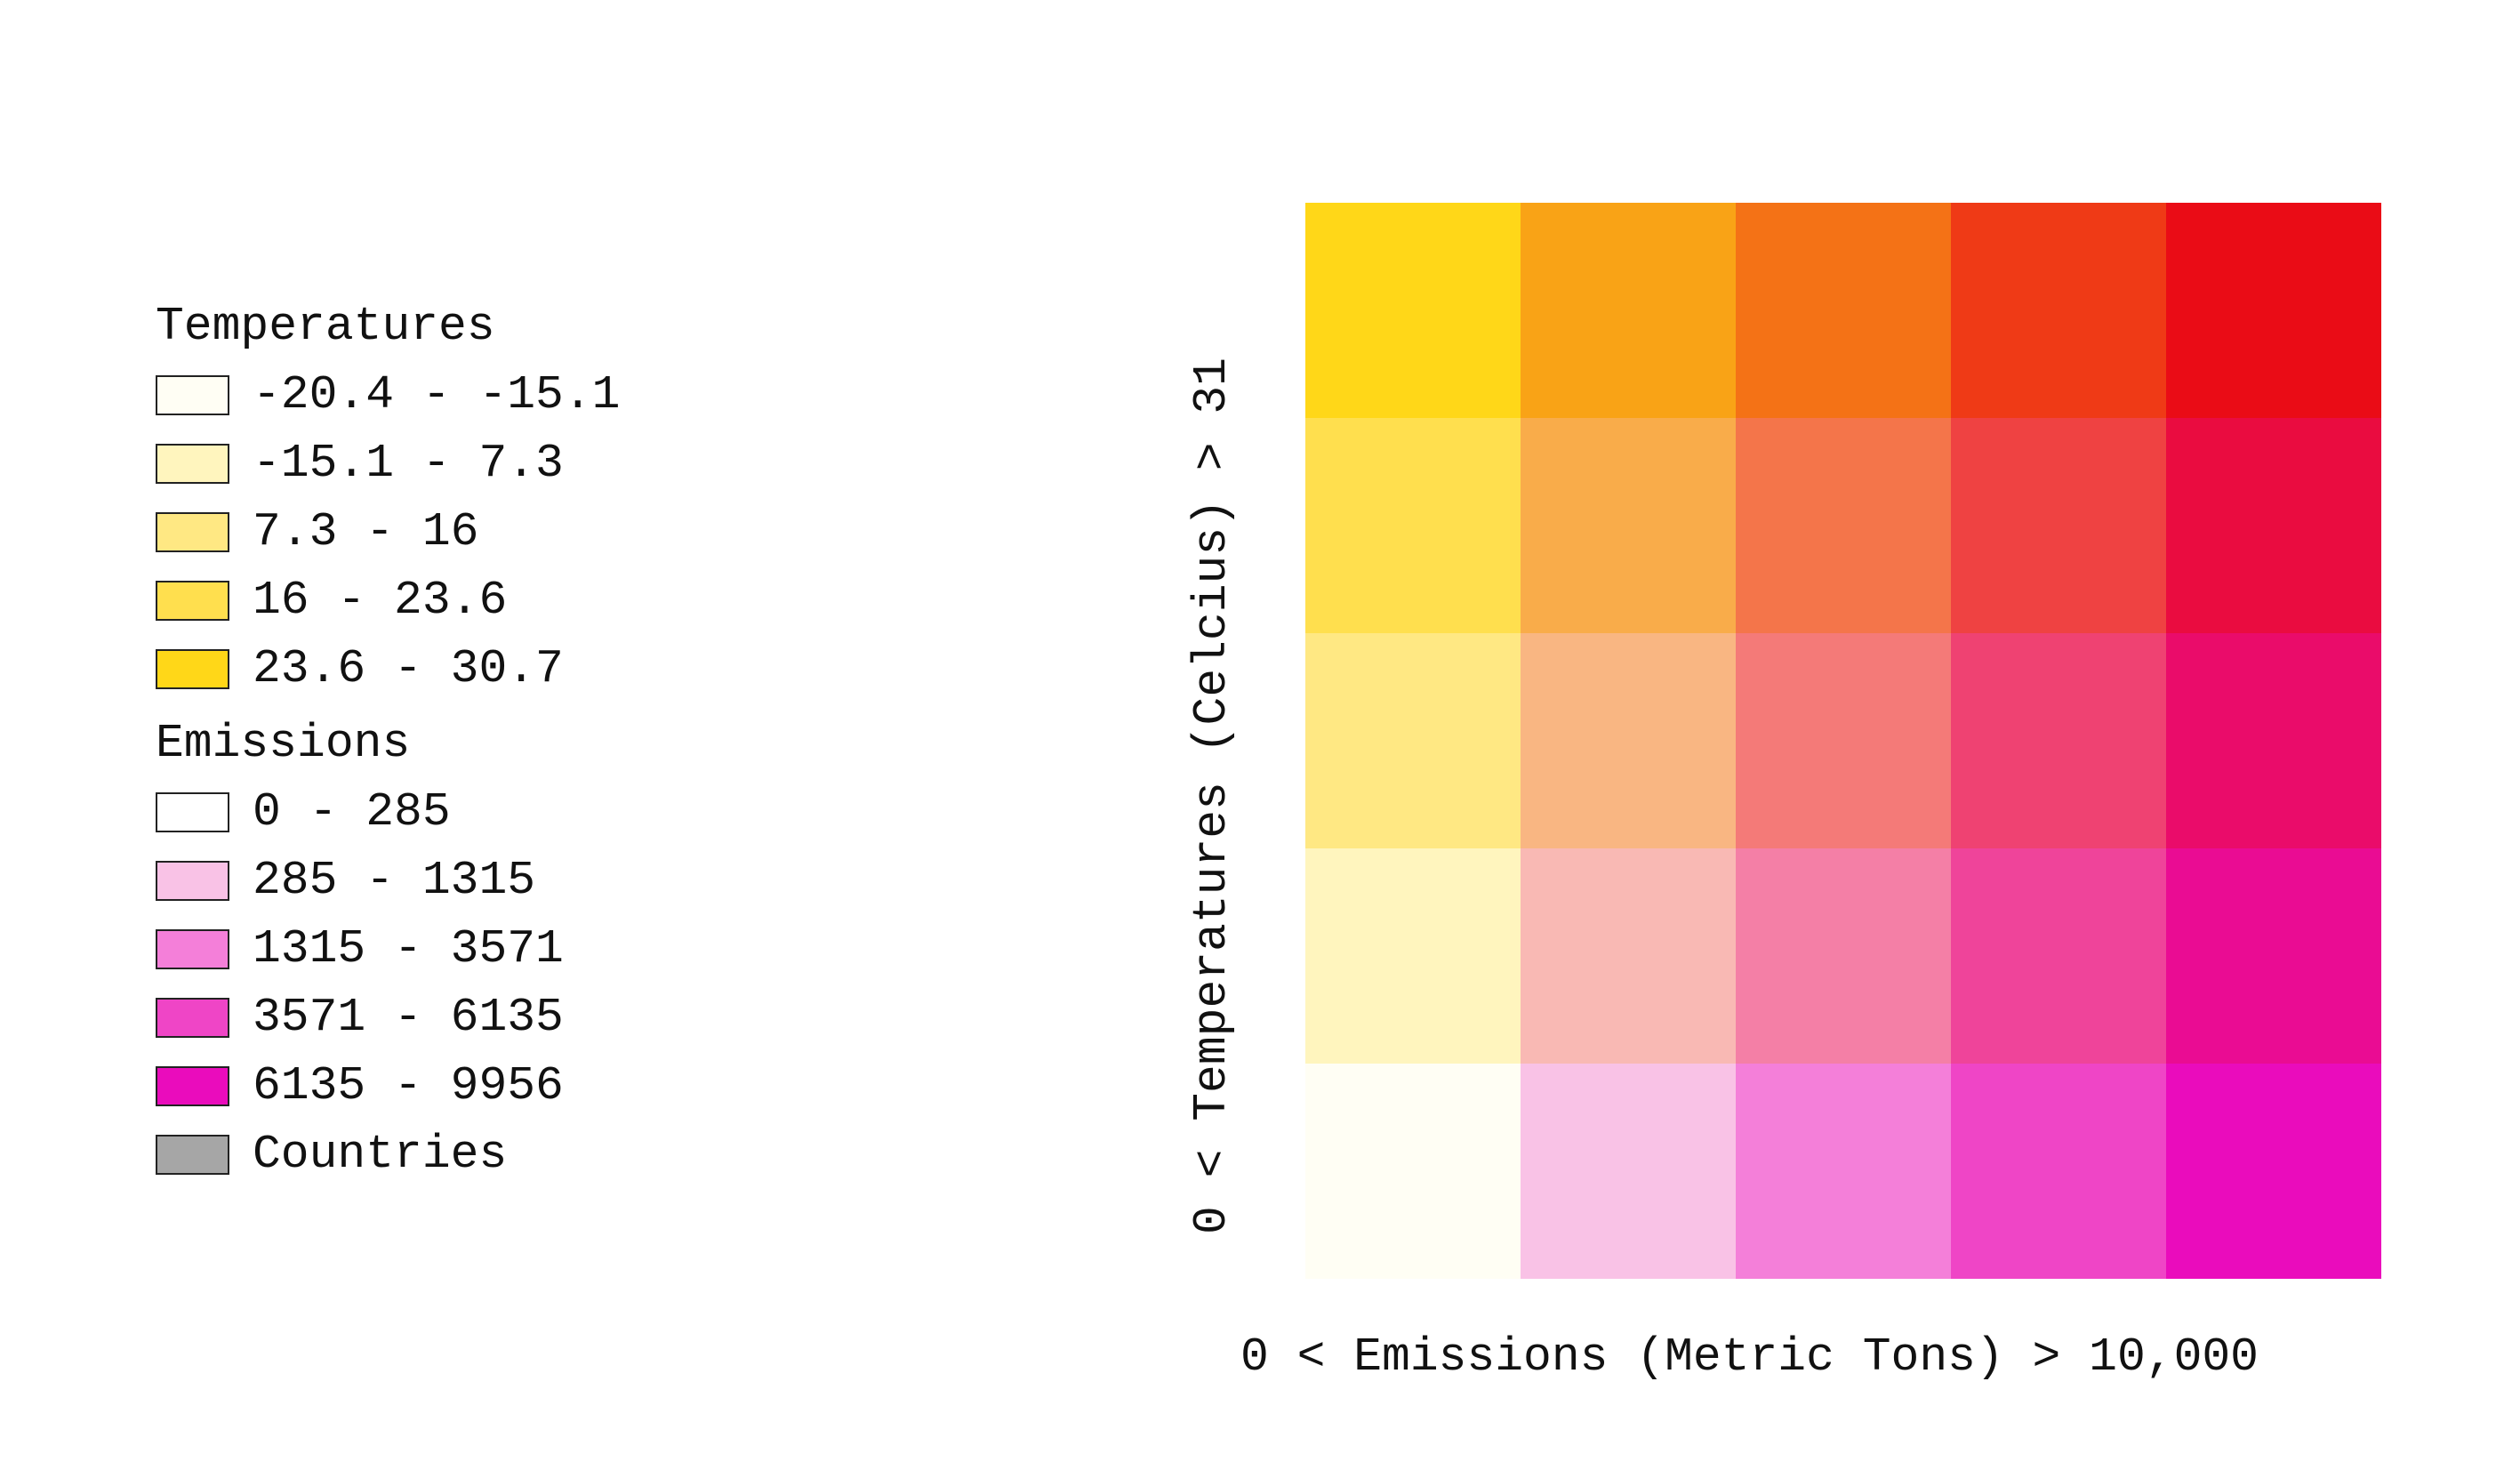 Image resolution: width=2520 pixels, height=1470 pixels. Describe the element at coordinates (409, 949) in the screenshot. I see `legend-label: 1315 - 3571` at that location.